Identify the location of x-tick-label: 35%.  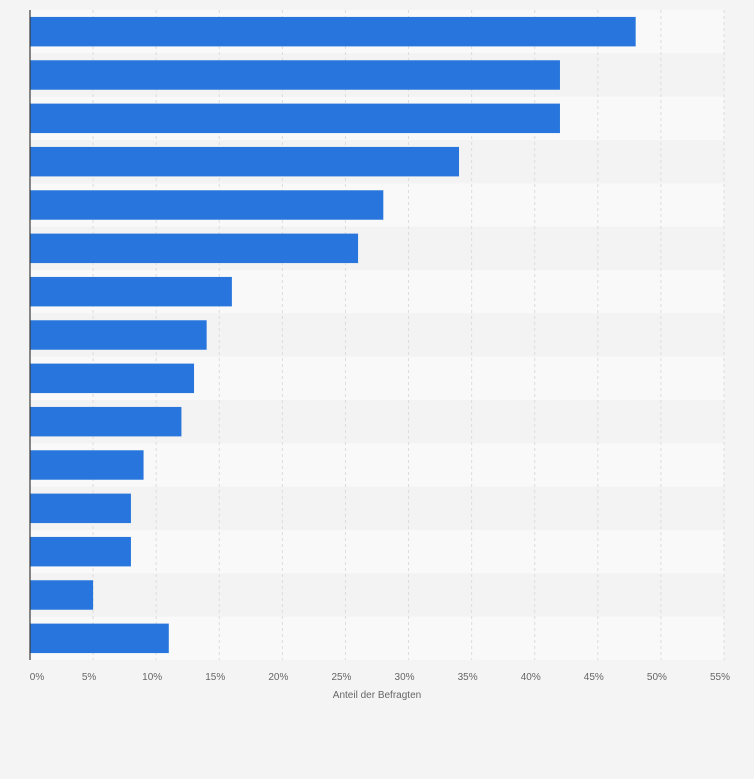
(468, 677).